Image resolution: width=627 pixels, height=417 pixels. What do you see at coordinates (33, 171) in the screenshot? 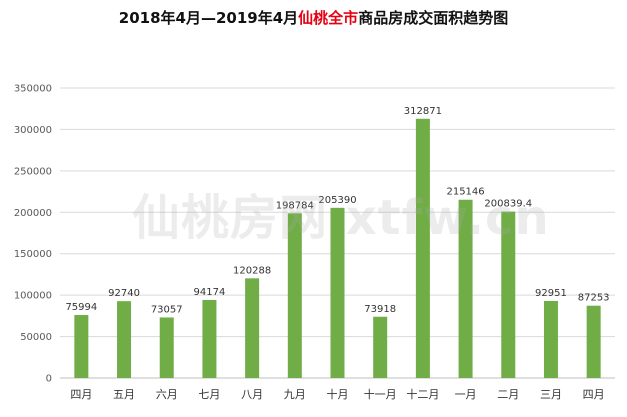
I see `y-tick-label: 250000` at bounding box center [33, 171].